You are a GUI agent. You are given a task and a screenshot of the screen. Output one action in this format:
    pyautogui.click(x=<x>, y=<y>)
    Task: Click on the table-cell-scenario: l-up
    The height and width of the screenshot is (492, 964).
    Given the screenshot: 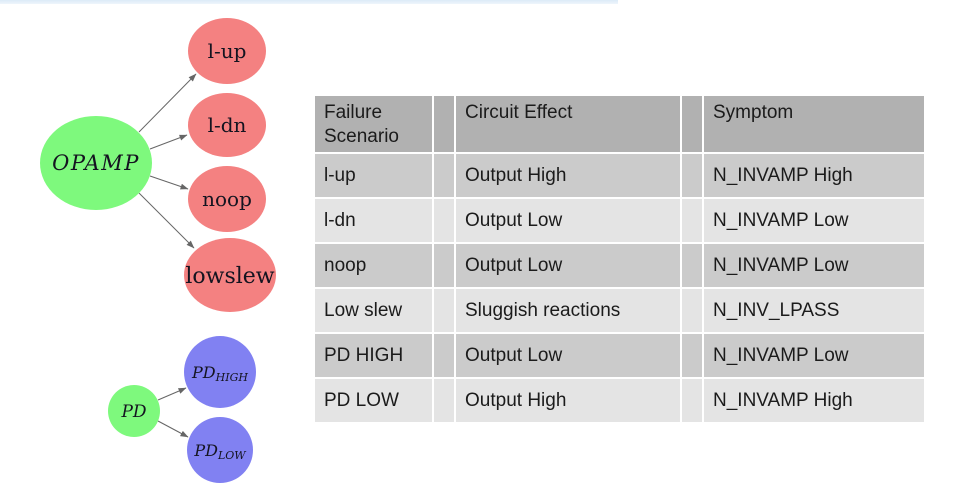 What is the action you would take?
    pyautogui.click(x=373, y=175)
    